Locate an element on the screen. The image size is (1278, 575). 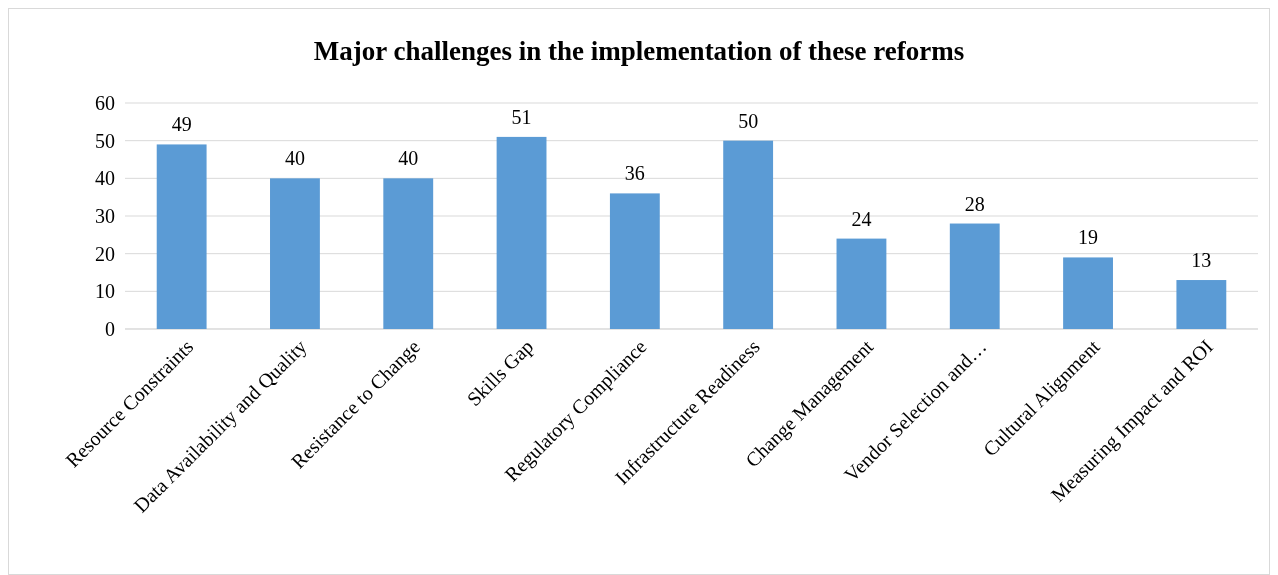
data-label: 28 is located at coordinates (974, 203).